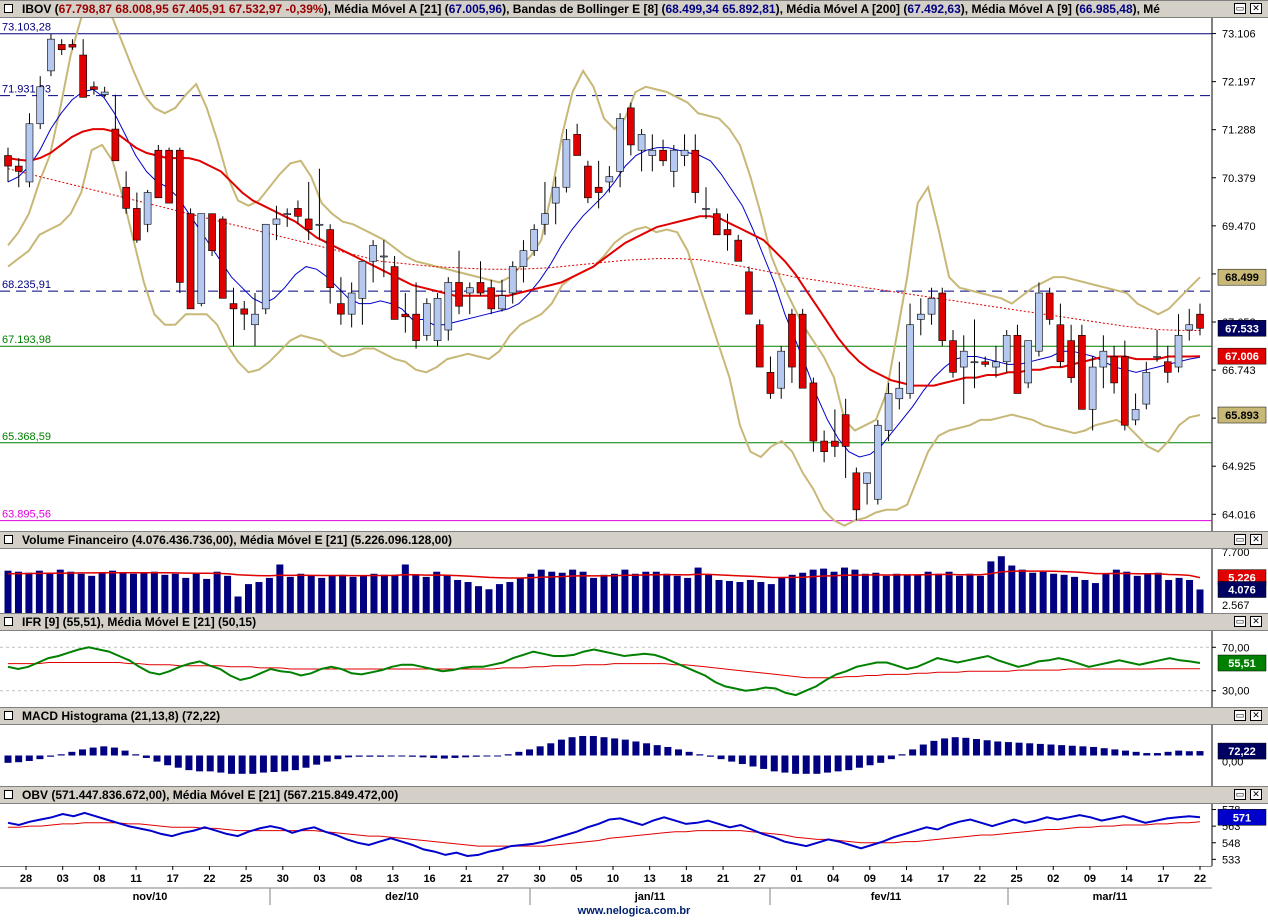 This screenshot has height=924, width=1268. I want to click on volume-pane-checkbox, so click(8, 539).